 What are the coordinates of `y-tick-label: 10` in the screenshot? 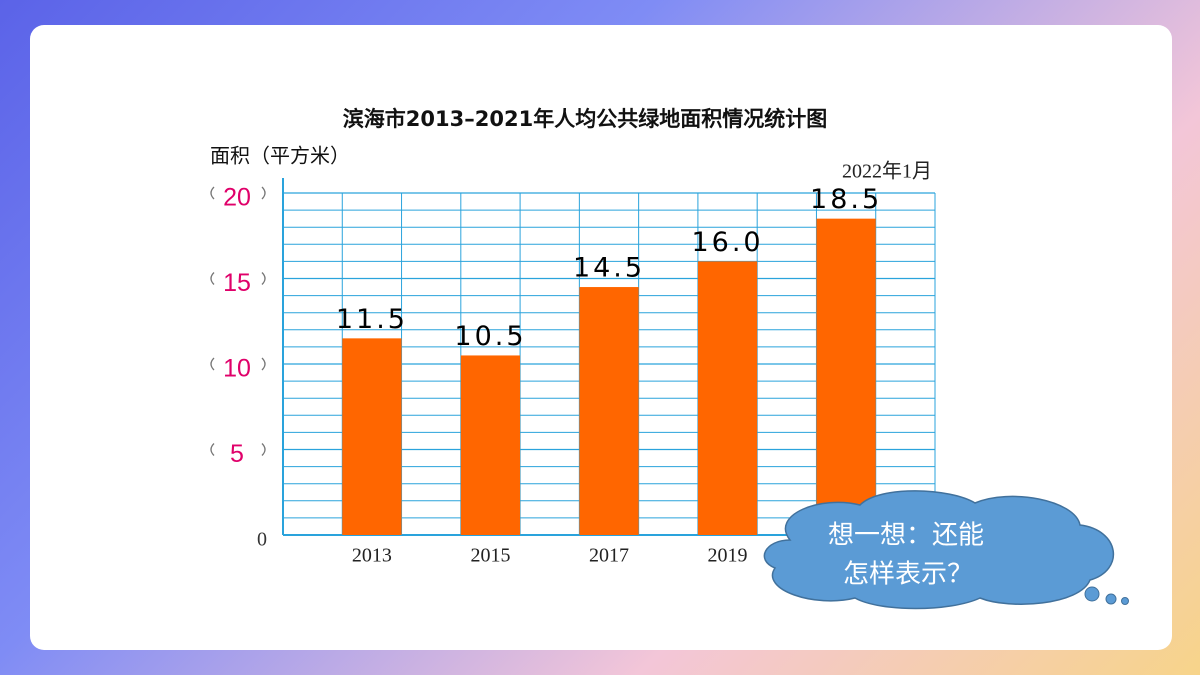 It's located at (237, 369).